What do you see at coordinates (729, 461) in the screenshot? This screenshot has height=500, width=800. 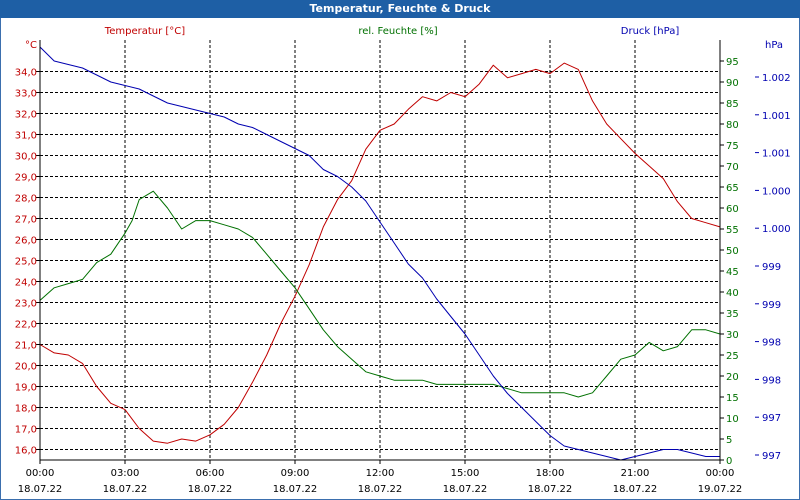 I see `humidity-tick-label: 0` at bounding box center [729, 461].